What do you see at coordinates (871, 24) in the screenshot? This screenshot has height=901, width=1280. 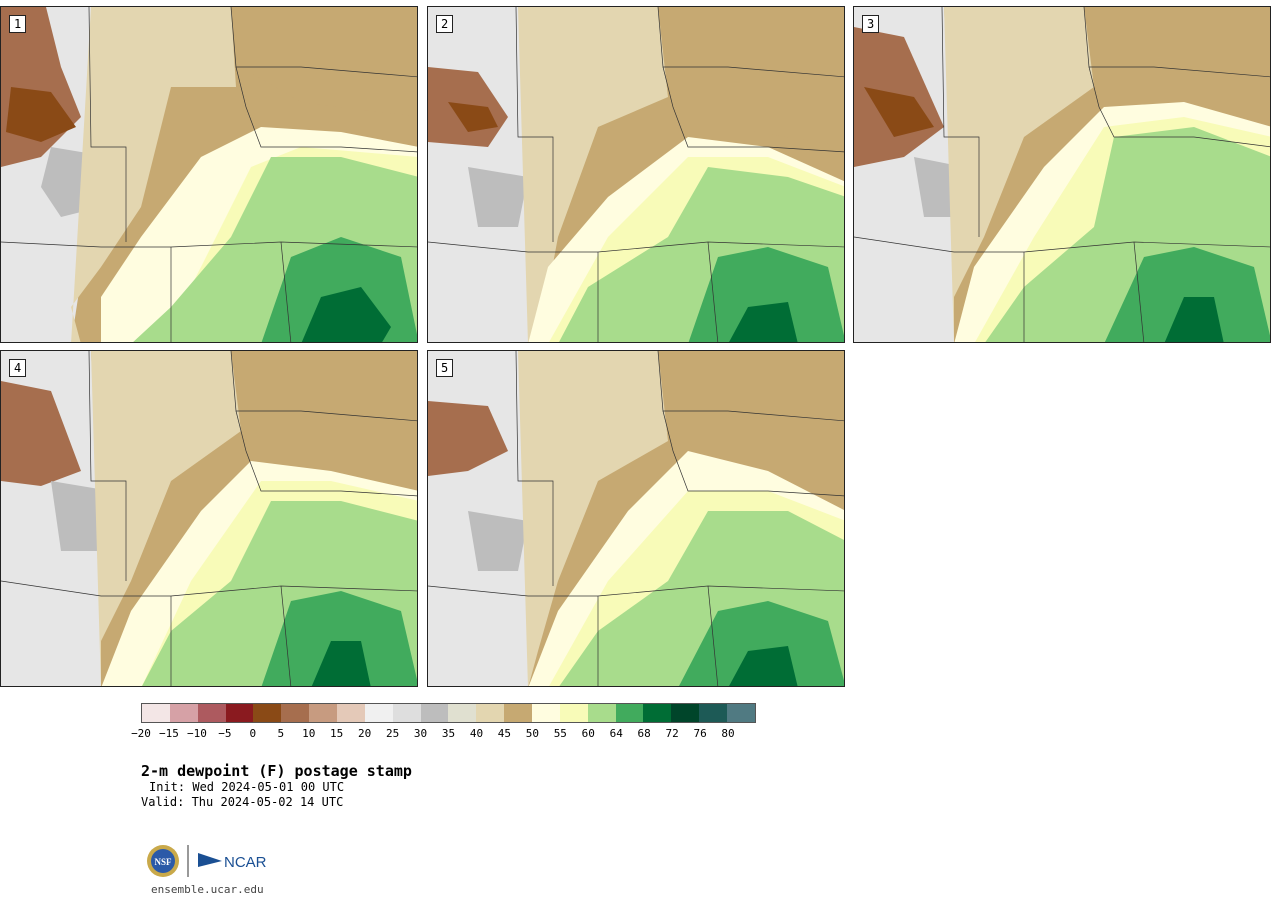 I see `stamp-number: 3` at bounding box center [871, 24].